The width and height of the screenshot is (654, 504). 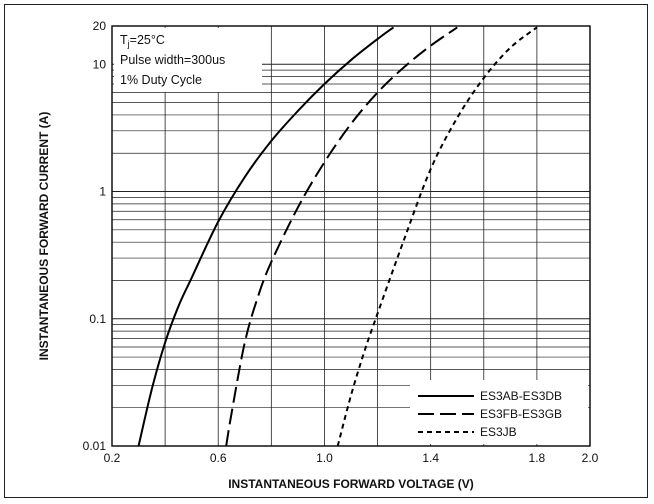 What do you see at coordinates (590, 458) in the screenshot?
I see `x-tick-label: 2.0` at bounding box center [590, 458].